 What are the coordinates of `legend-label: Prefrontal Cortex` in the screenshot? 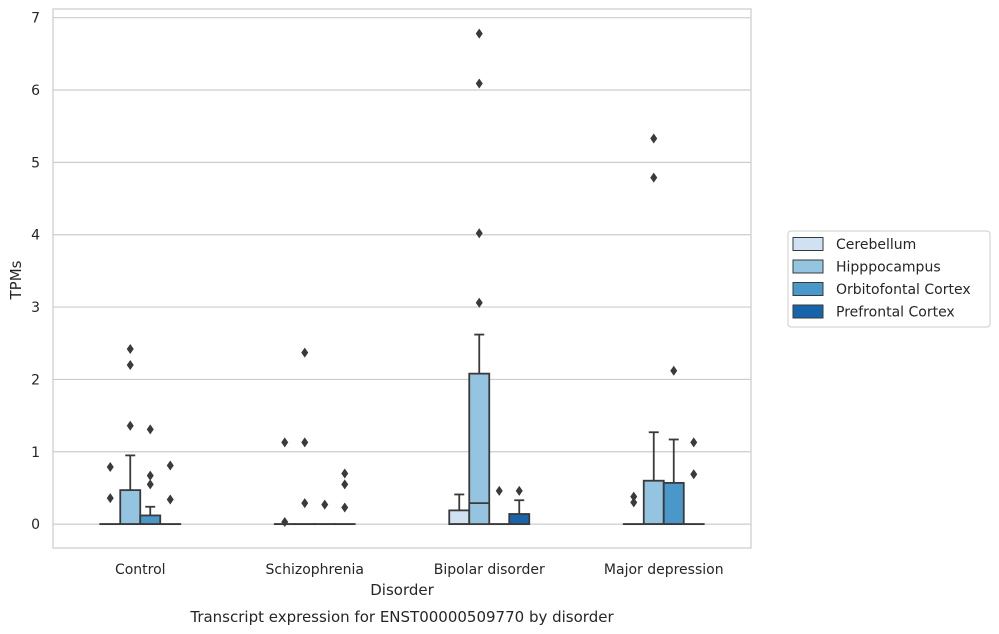 It's located at (895, 313).